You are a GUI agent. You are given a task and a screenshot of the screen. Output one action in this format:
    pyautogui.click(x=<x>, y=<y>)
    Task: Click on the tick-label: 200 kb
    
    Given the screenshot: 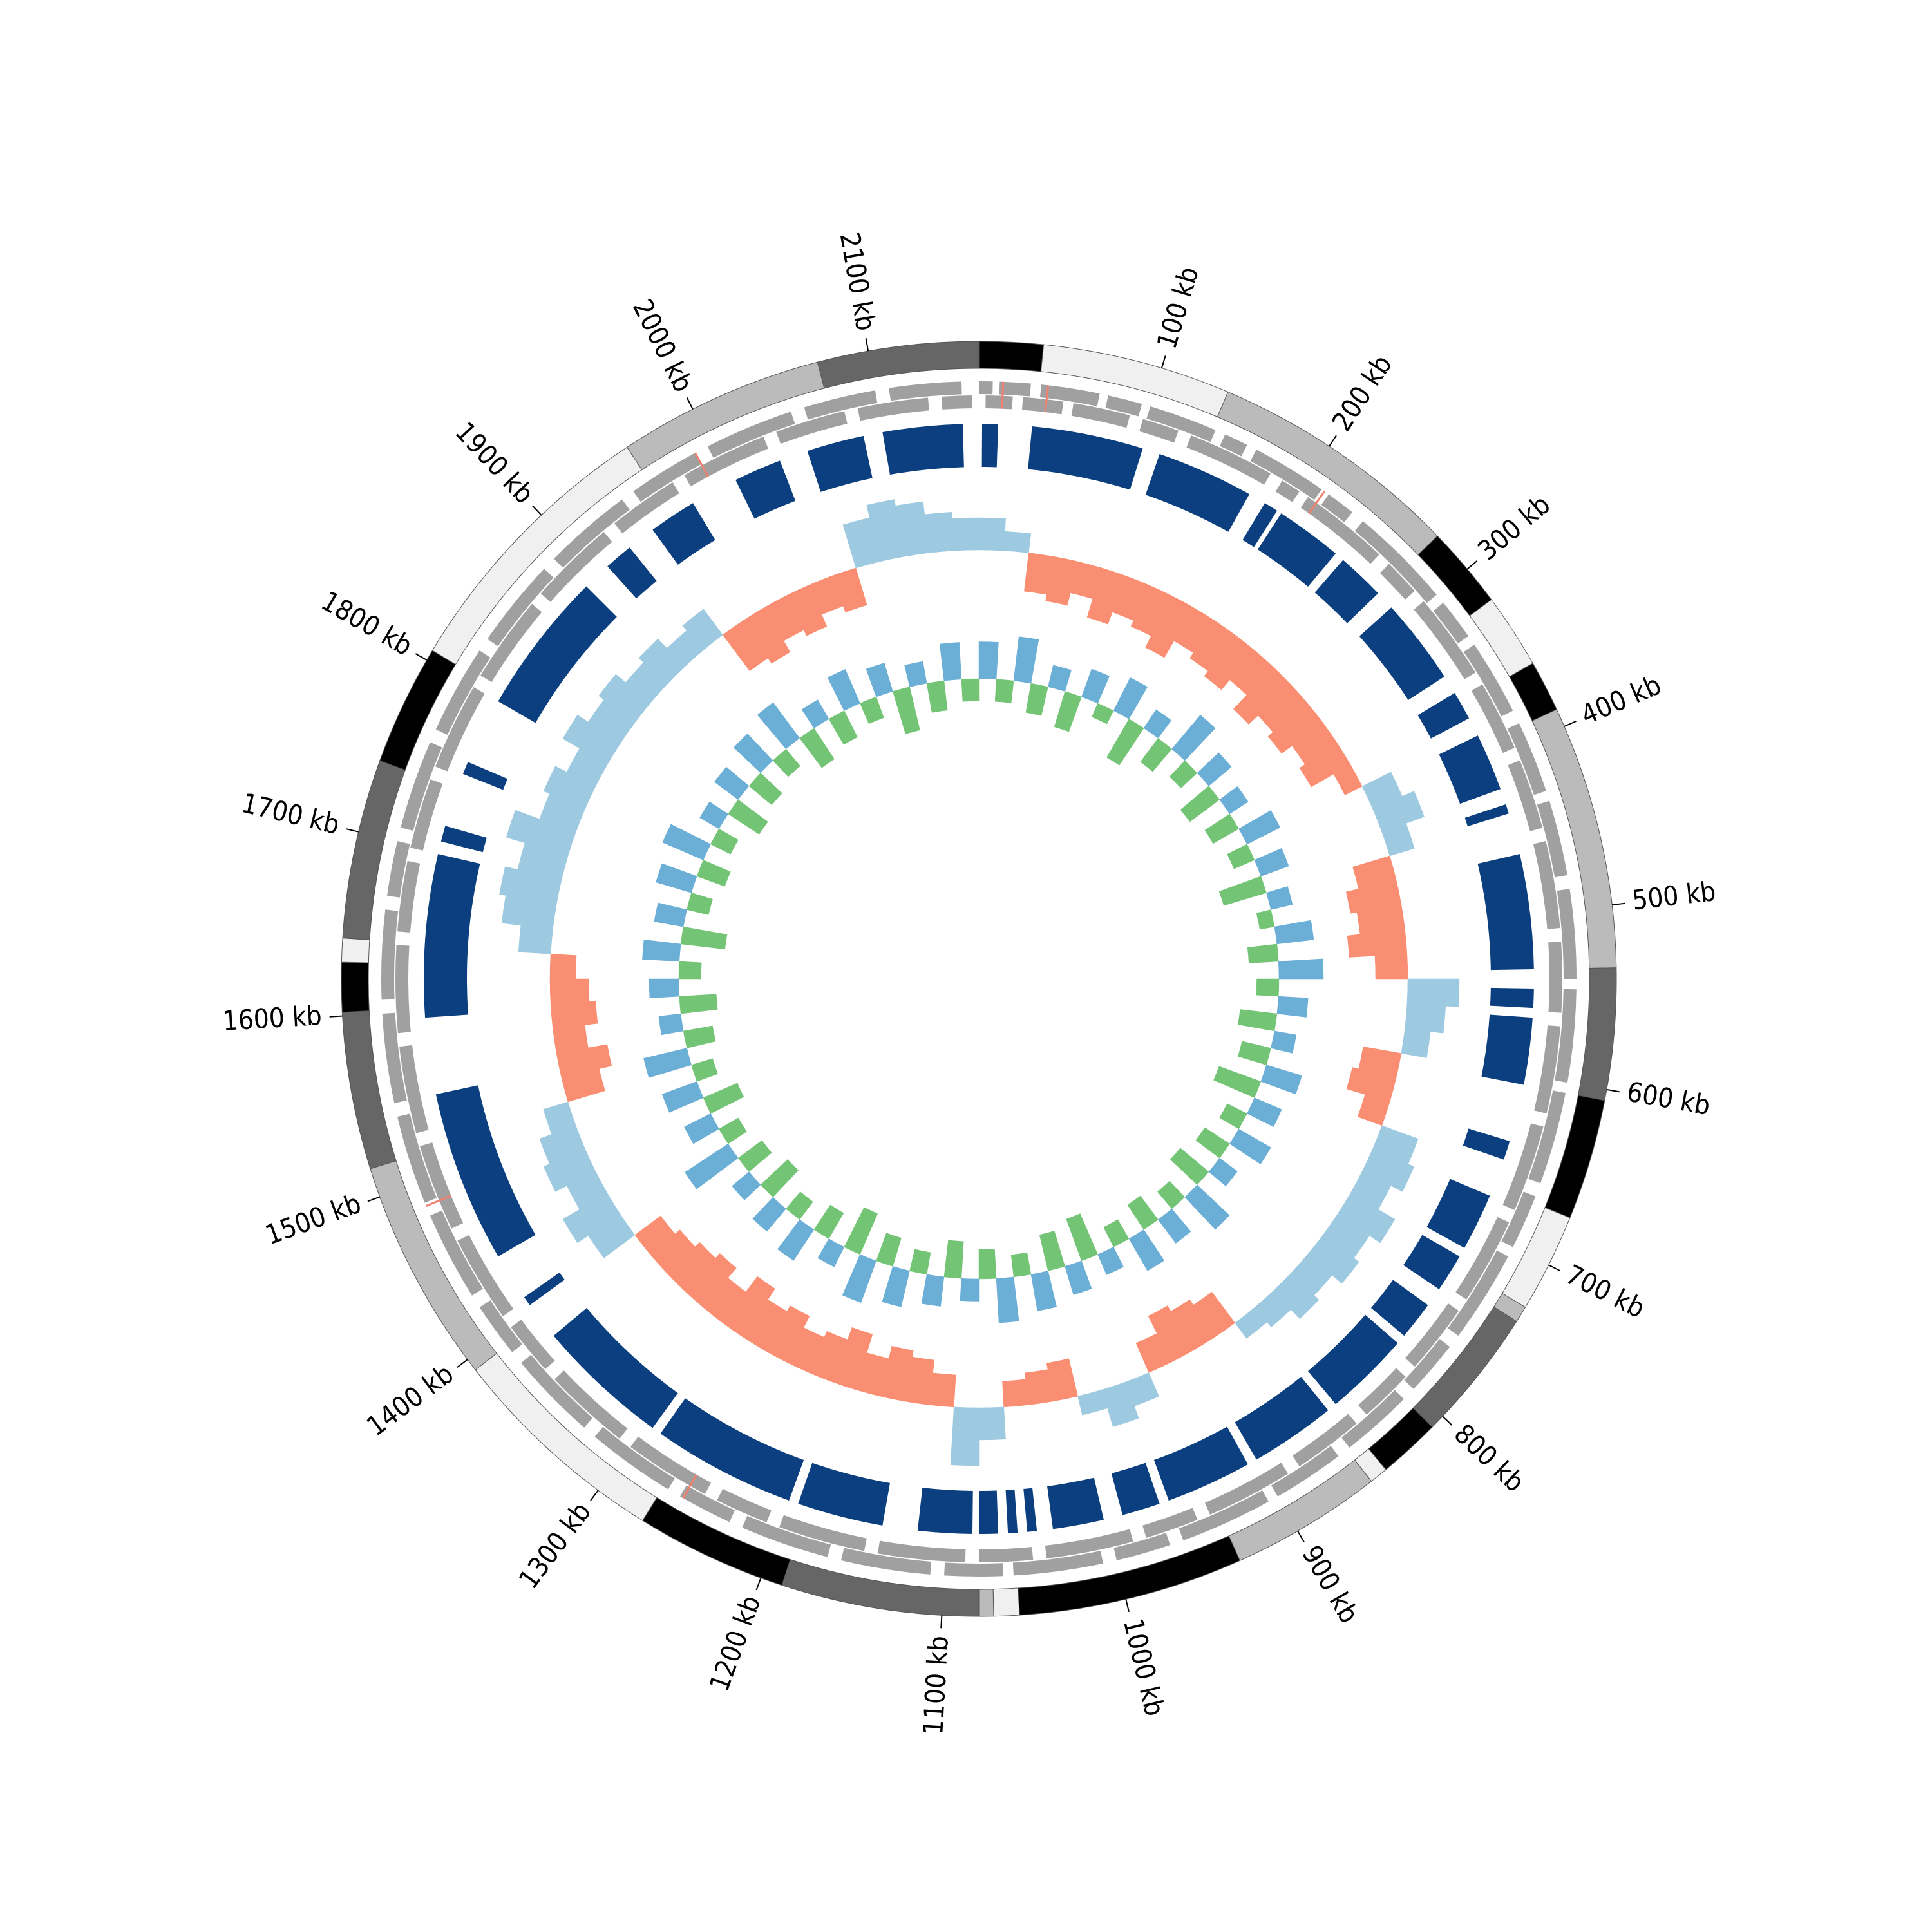 What is the action you would take?
    pyautogui.click(x=1362, y=393)
    